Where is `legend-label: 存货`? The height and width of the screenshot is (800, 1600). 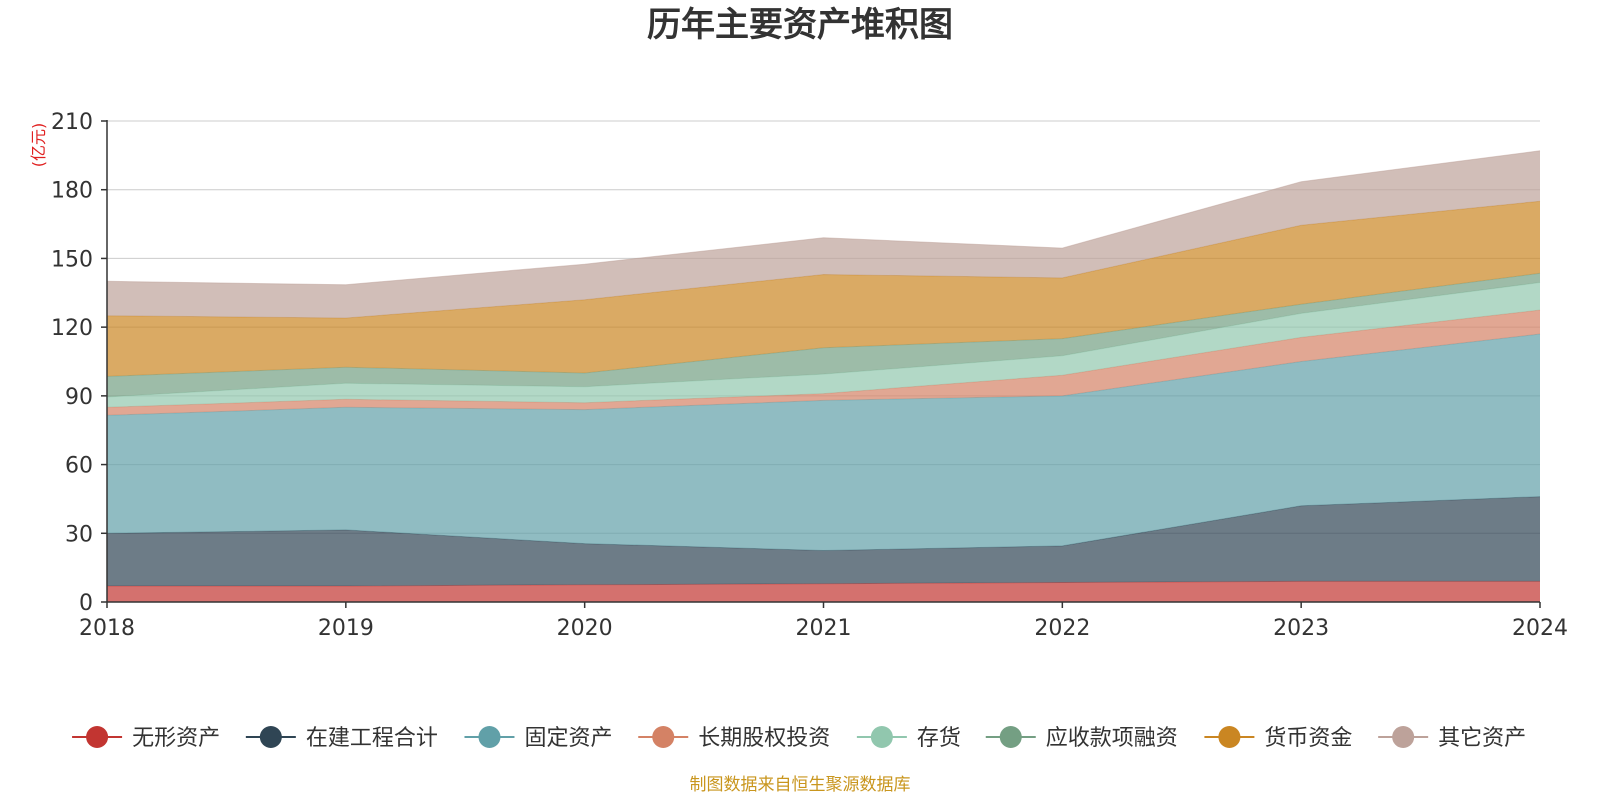
legend-label: 存货 is located at coordinates (939, 738).